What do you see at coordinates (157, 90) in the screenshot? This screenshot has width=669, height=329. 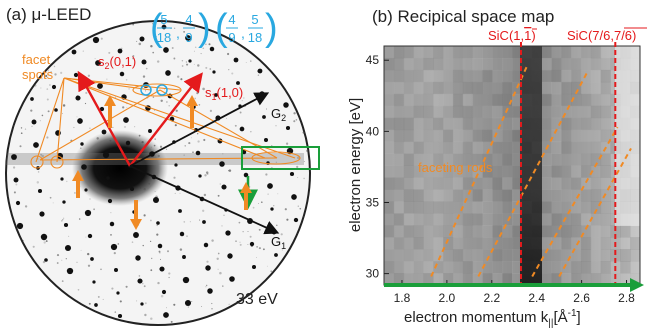 I see `facet-spot-ellipse` at bounding box center [157, 90].